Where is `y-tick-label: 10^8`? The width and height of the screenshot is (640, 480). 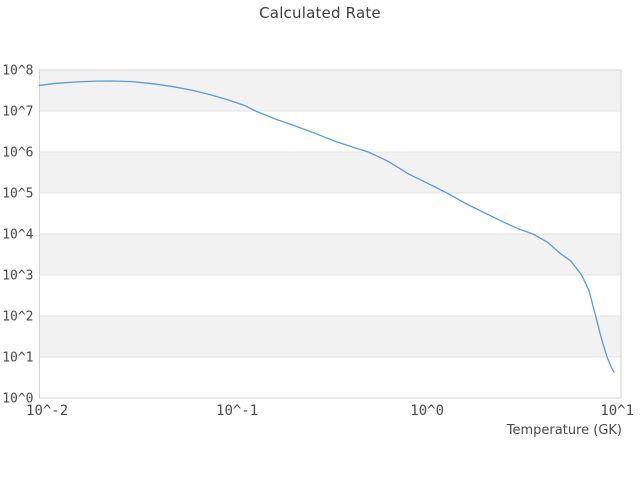
y-tick-label: 10^8 is located at coordinates (17, 71).